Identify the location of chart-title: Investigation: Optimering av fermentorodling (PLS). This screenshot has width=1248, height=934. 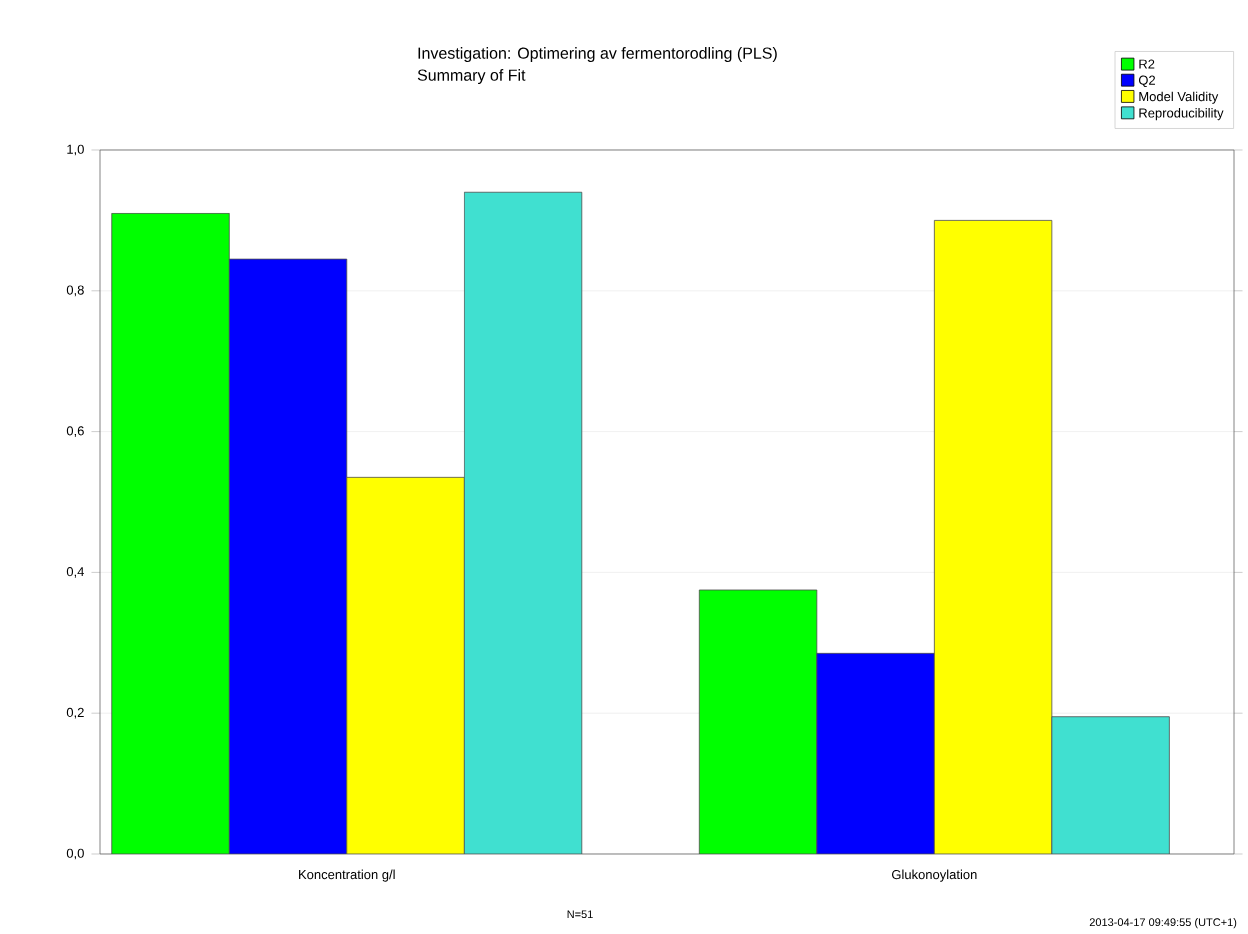
(597, 54).